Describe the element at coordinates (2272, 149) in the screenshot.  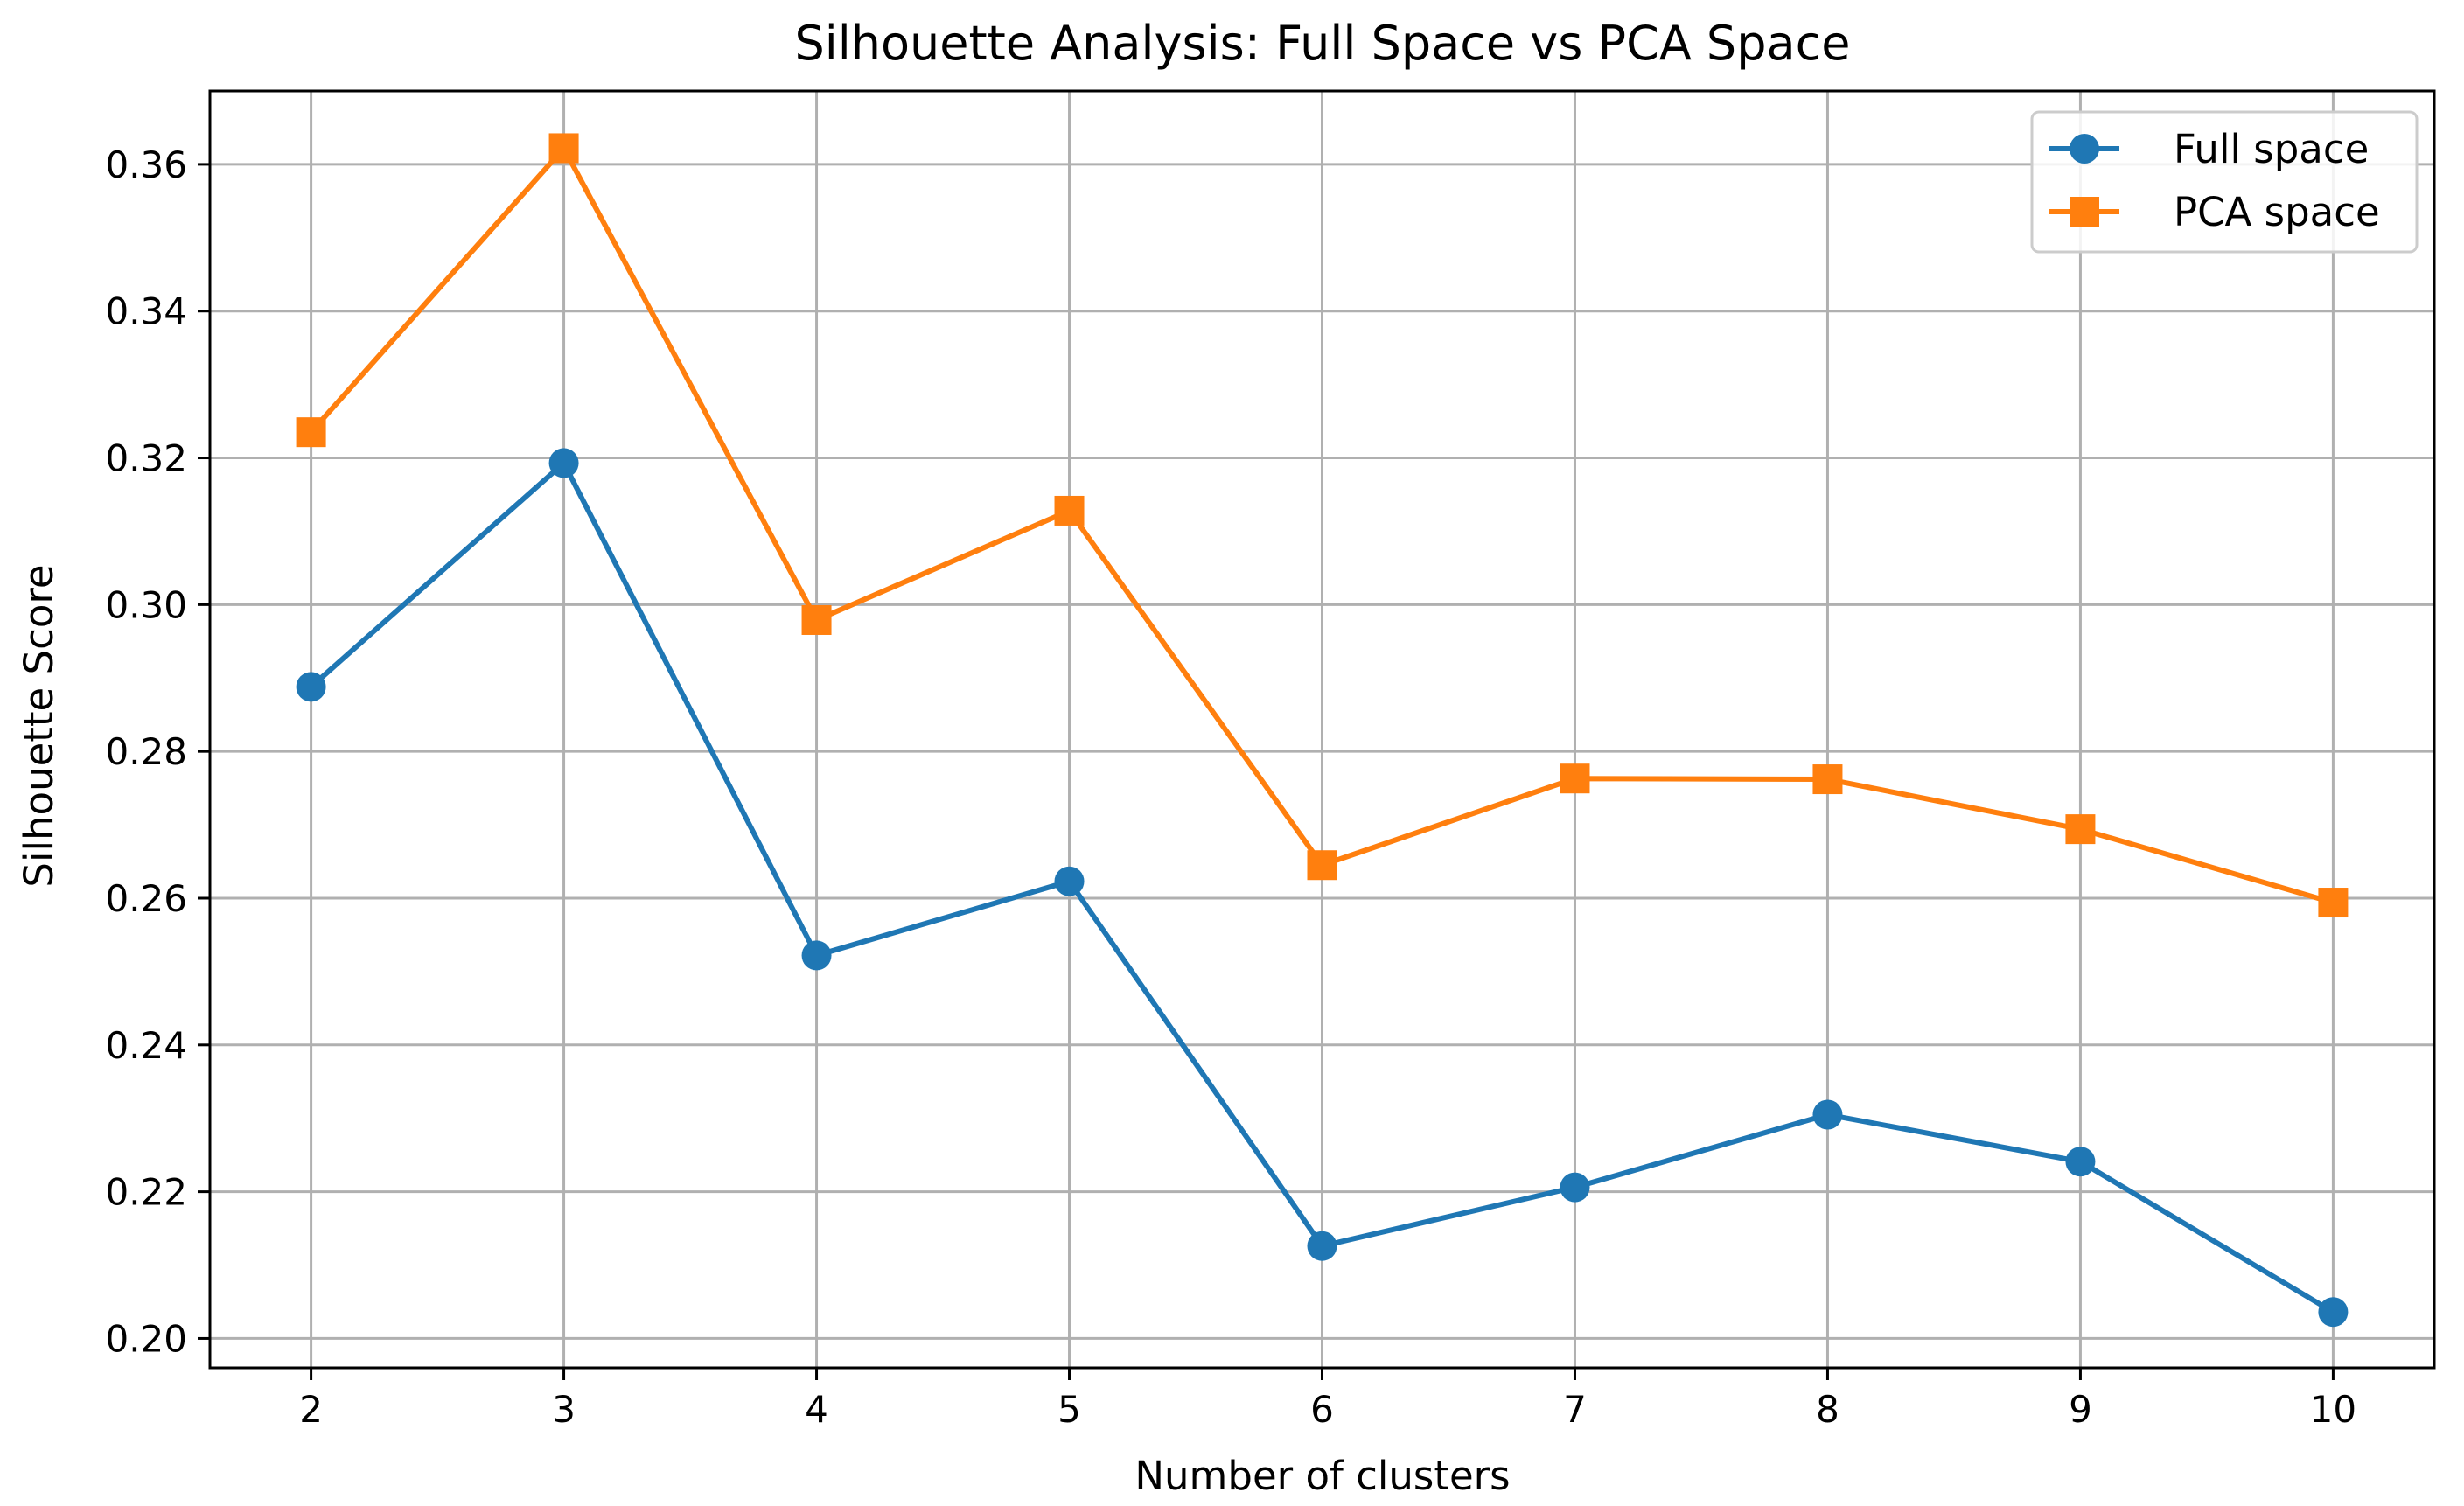
I see `legend-label: Full space` at that location.